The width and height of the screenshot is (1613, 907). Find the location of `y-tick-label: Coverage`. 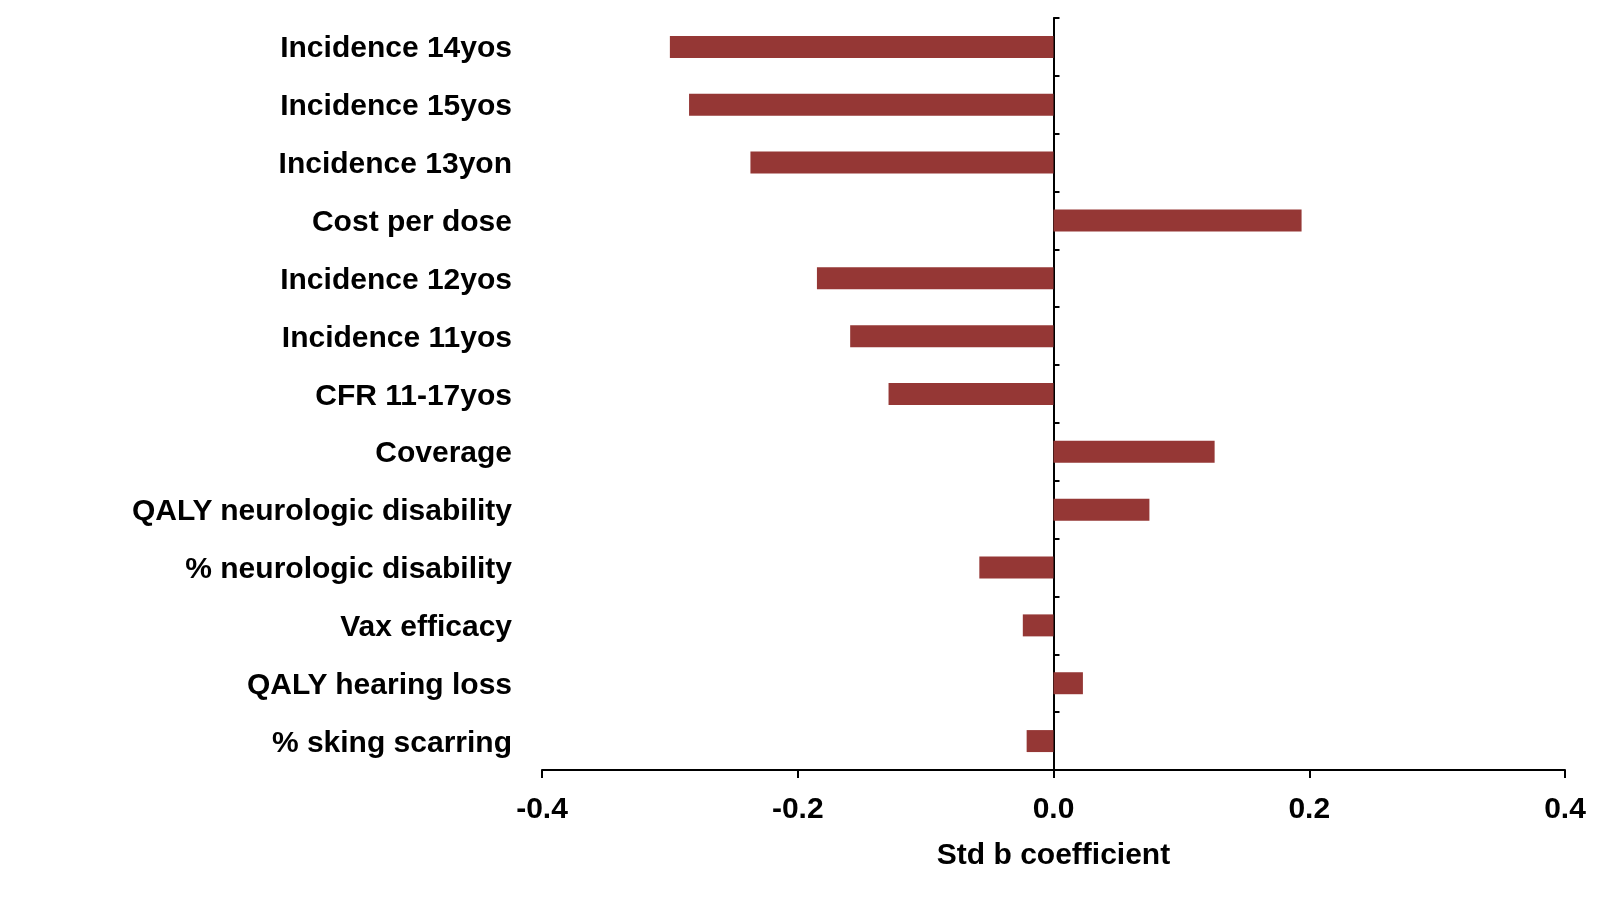

y-tick-label: Coverage is located at coordinates (443, 452).